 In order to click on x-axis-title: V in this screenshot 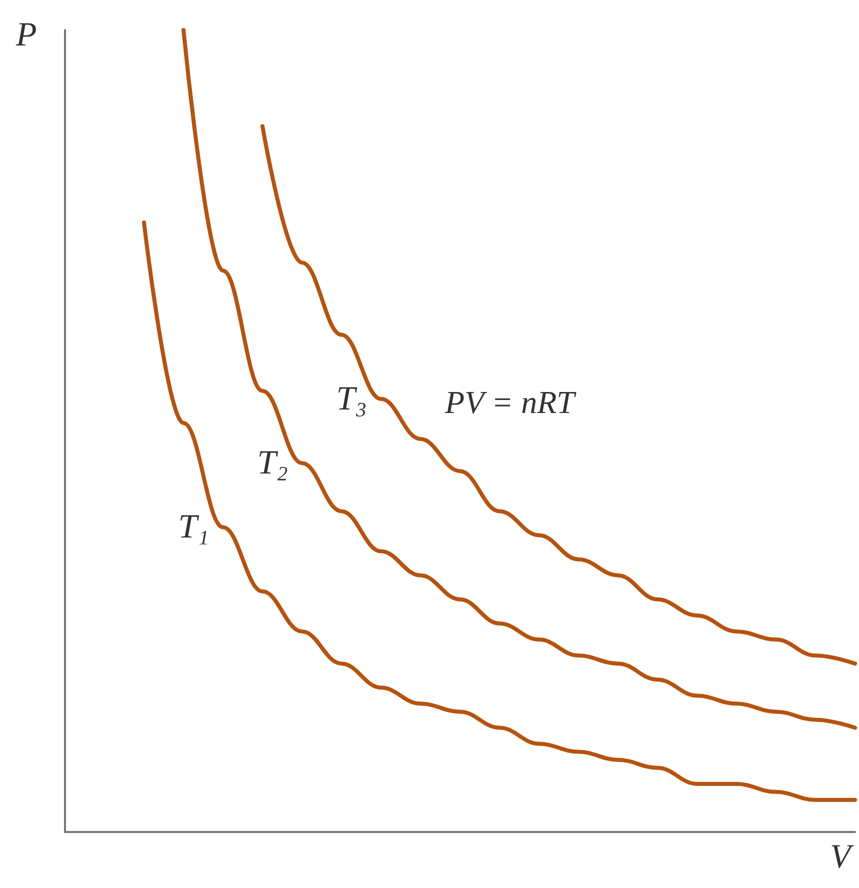, I will do `click(842, 857)`.